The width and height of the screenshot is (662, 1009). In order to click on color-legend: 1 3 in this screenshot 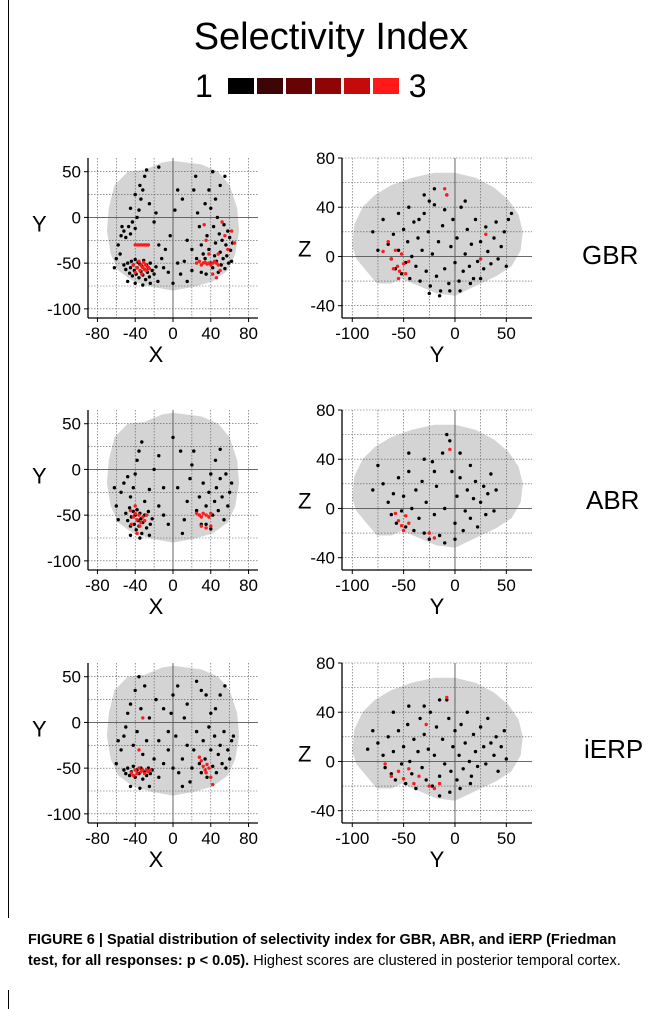, I will do `click(311, 86)`.